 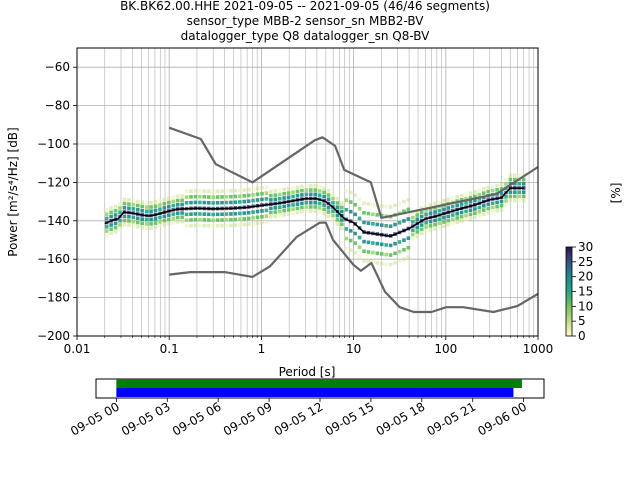 I want to click on y-tick-label: −60, so click(x=57, y=67).